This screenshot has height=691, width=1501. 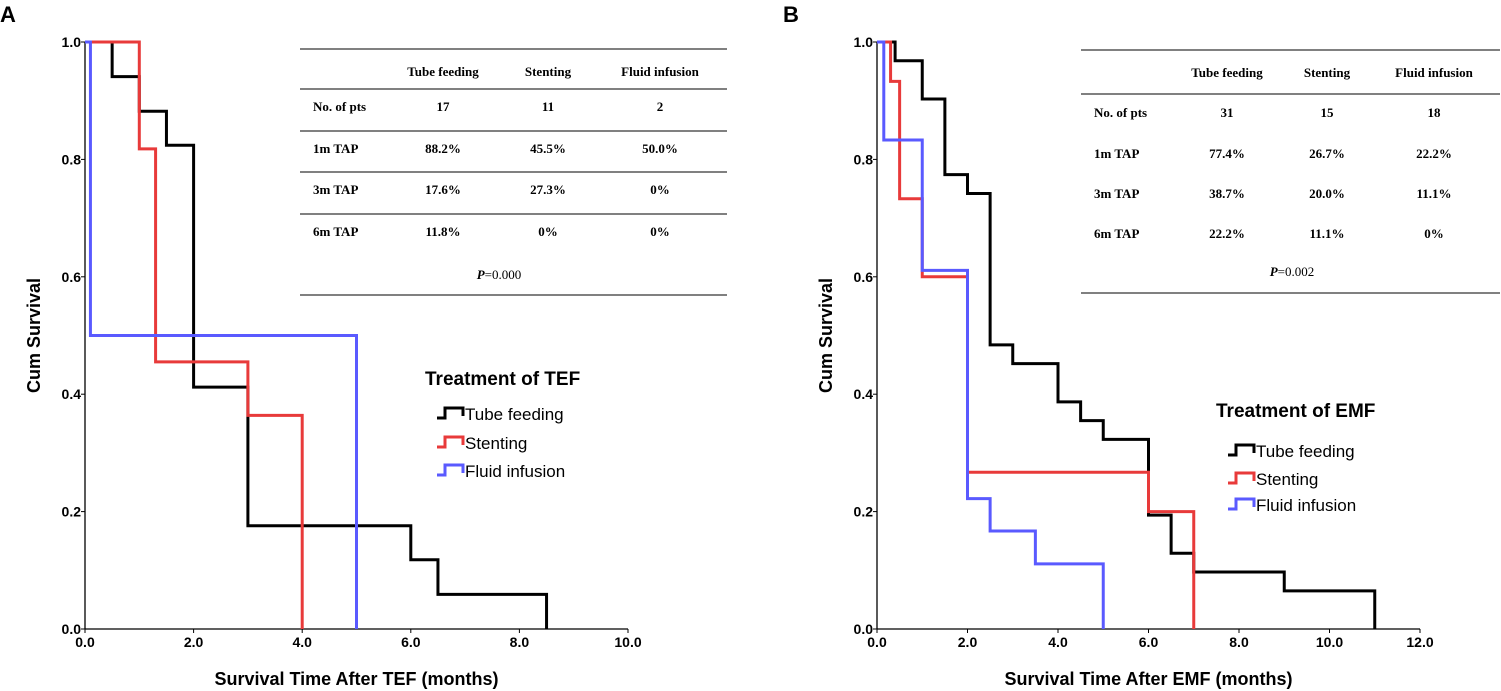 I want to click on p-value-number: =0.002, so click(x=1296, y=271).